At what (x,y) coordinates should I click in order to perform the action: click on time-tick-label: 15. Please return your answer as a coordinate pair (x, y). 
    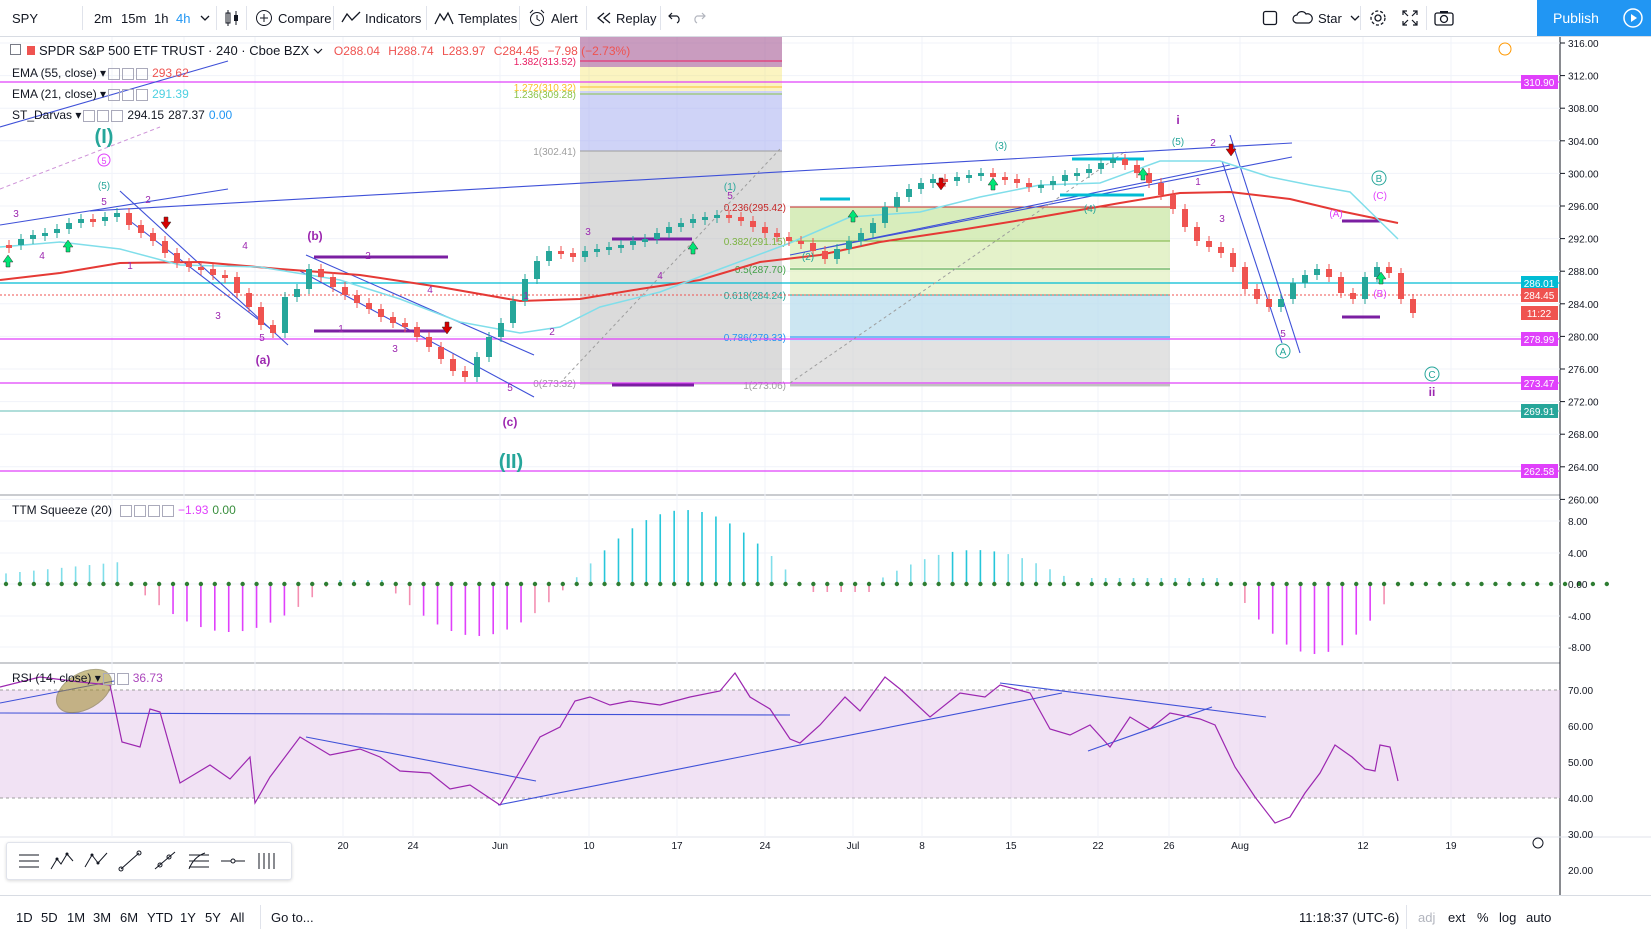
    Looking at the image, I should click on (1011, 846).